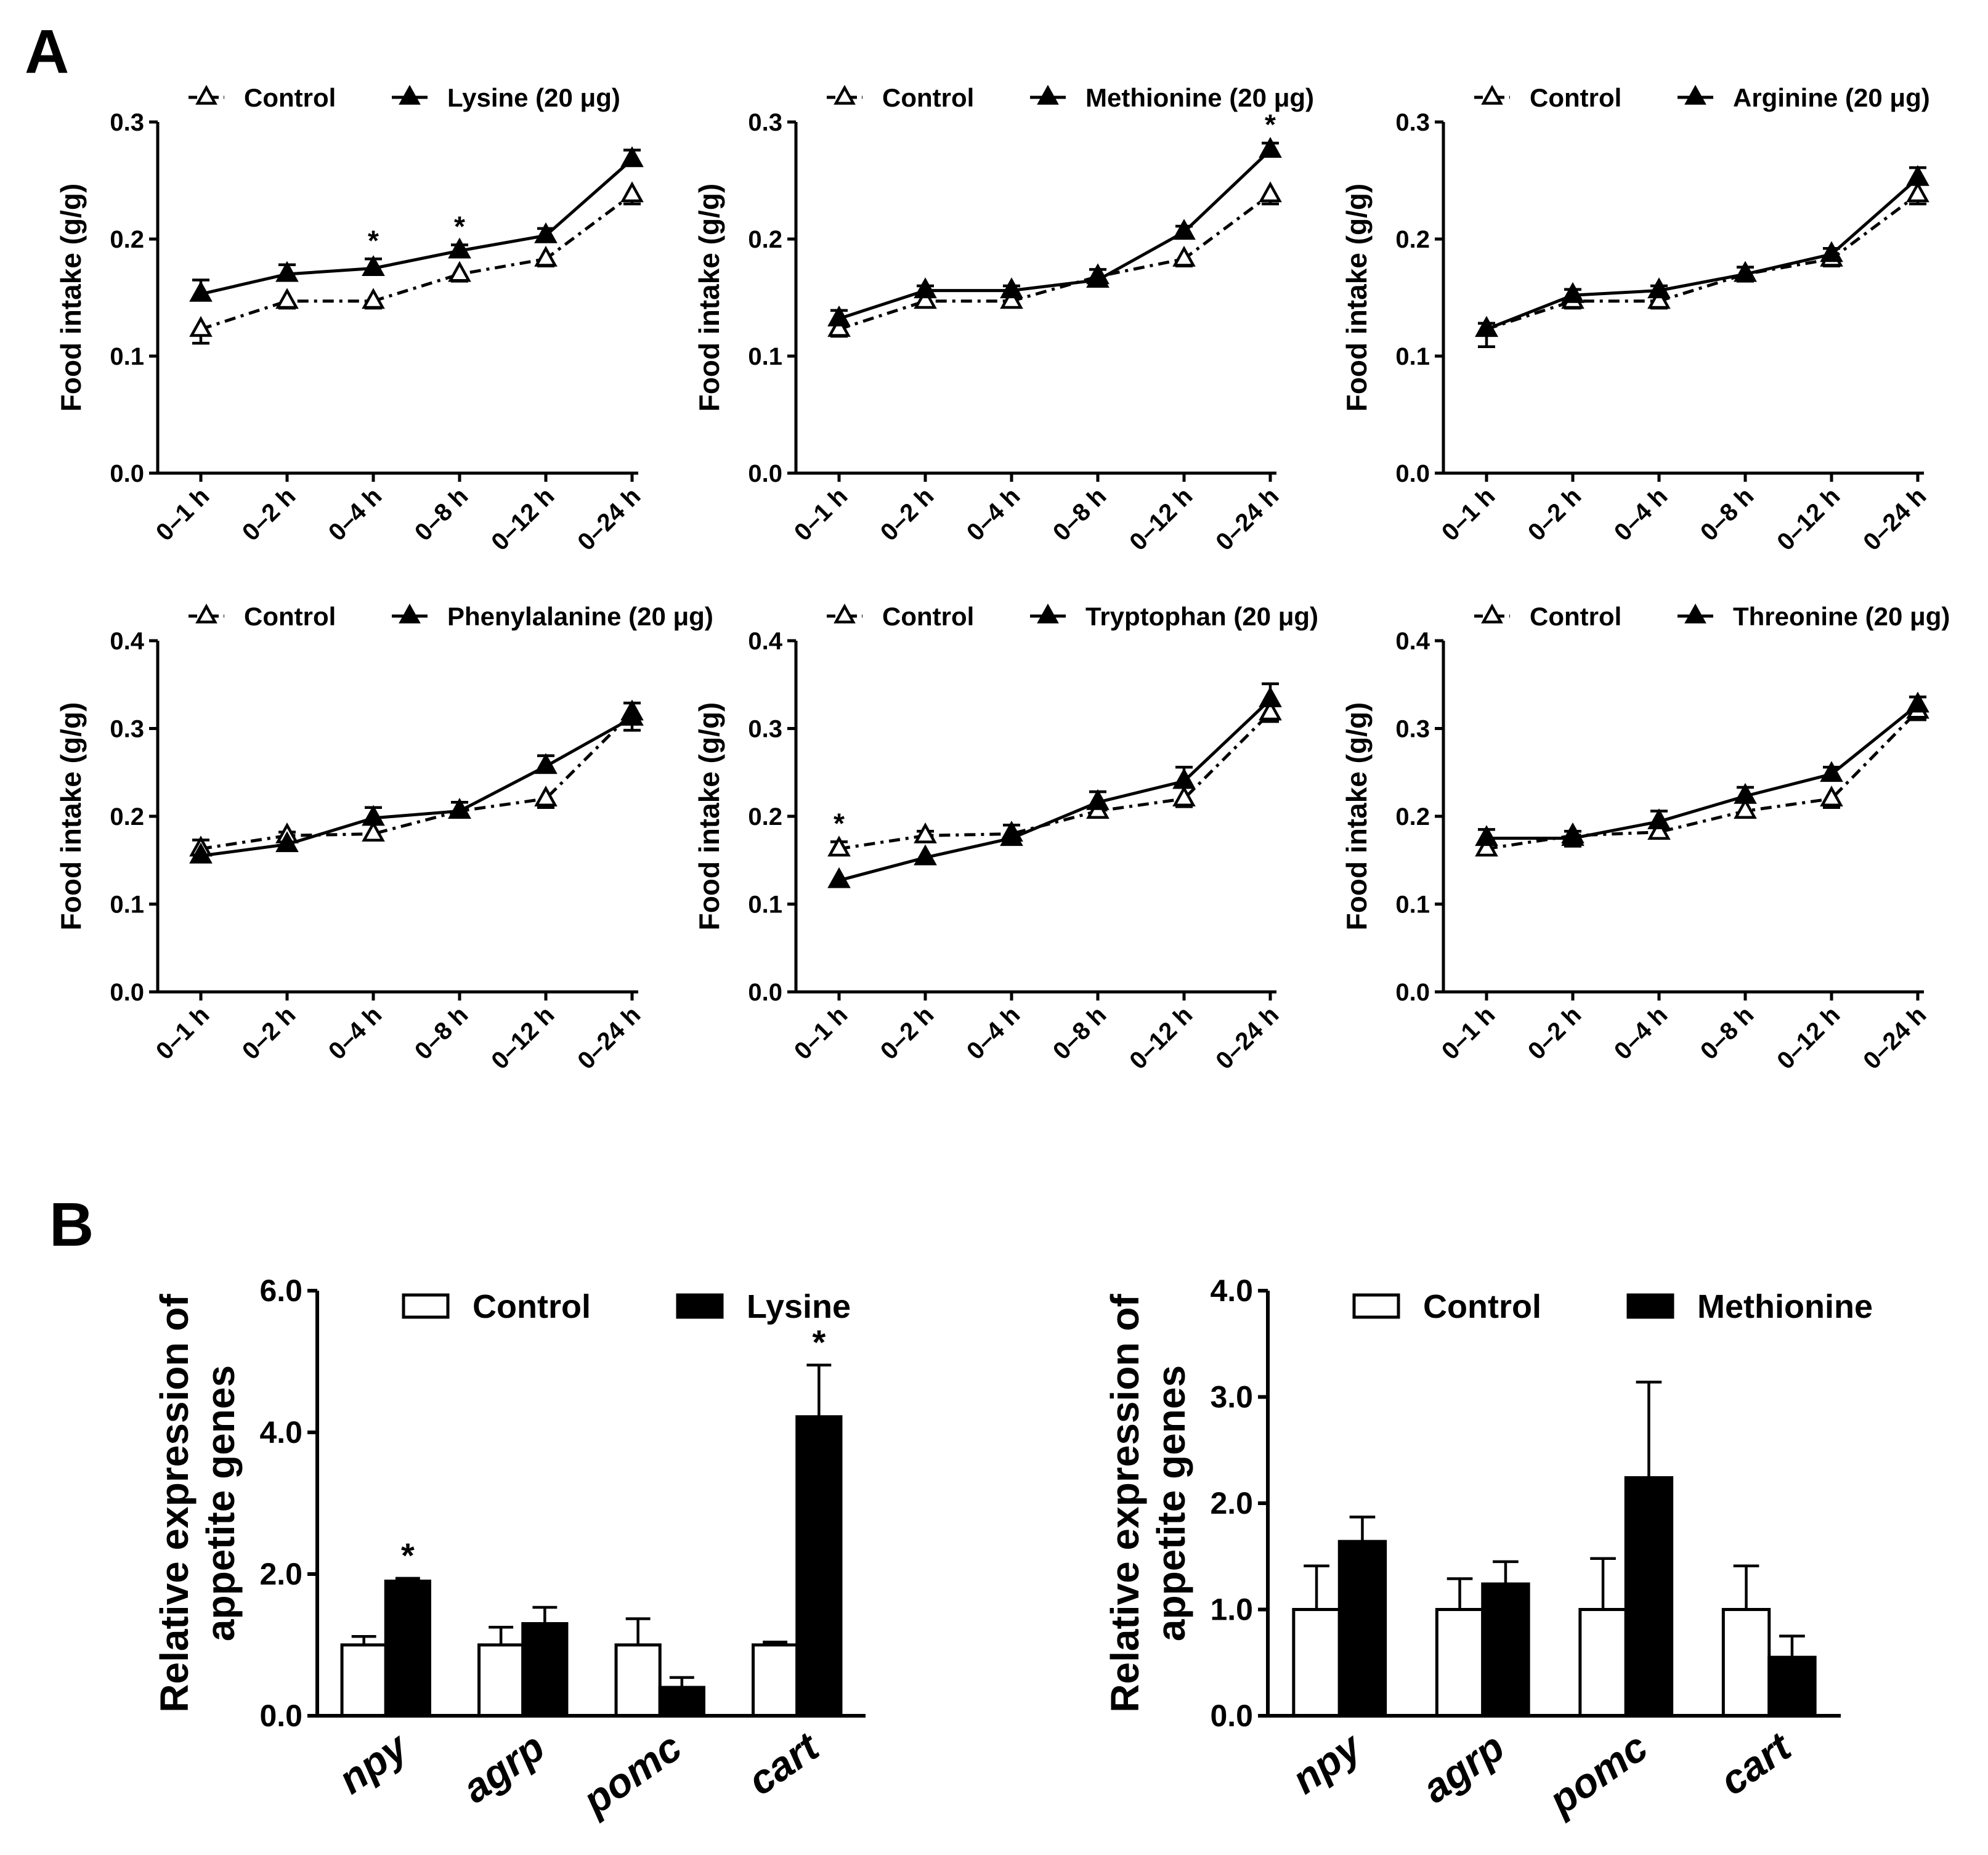 The image size is (1988, 1855). I want to click on legend-label-treatment: Lysine (20 μg), so click(533, 97).